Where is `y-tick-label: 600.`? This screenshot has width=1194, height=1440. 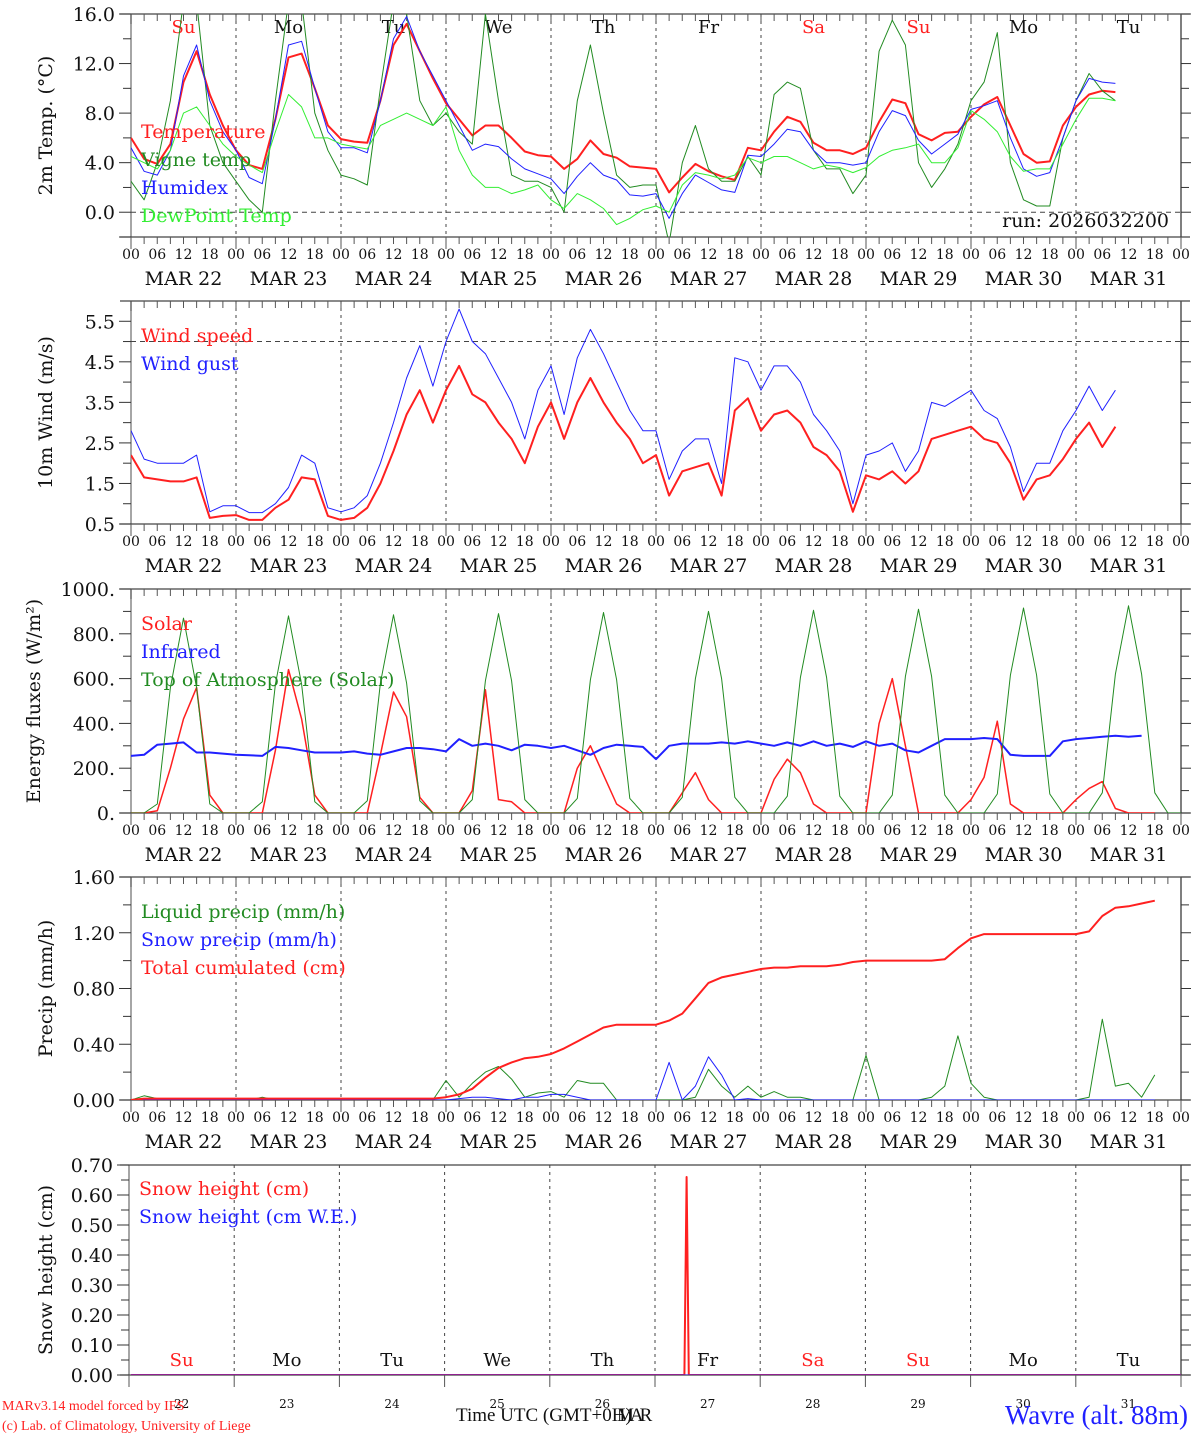 y-tick-label: 600. is located at coordinates (94, 680).